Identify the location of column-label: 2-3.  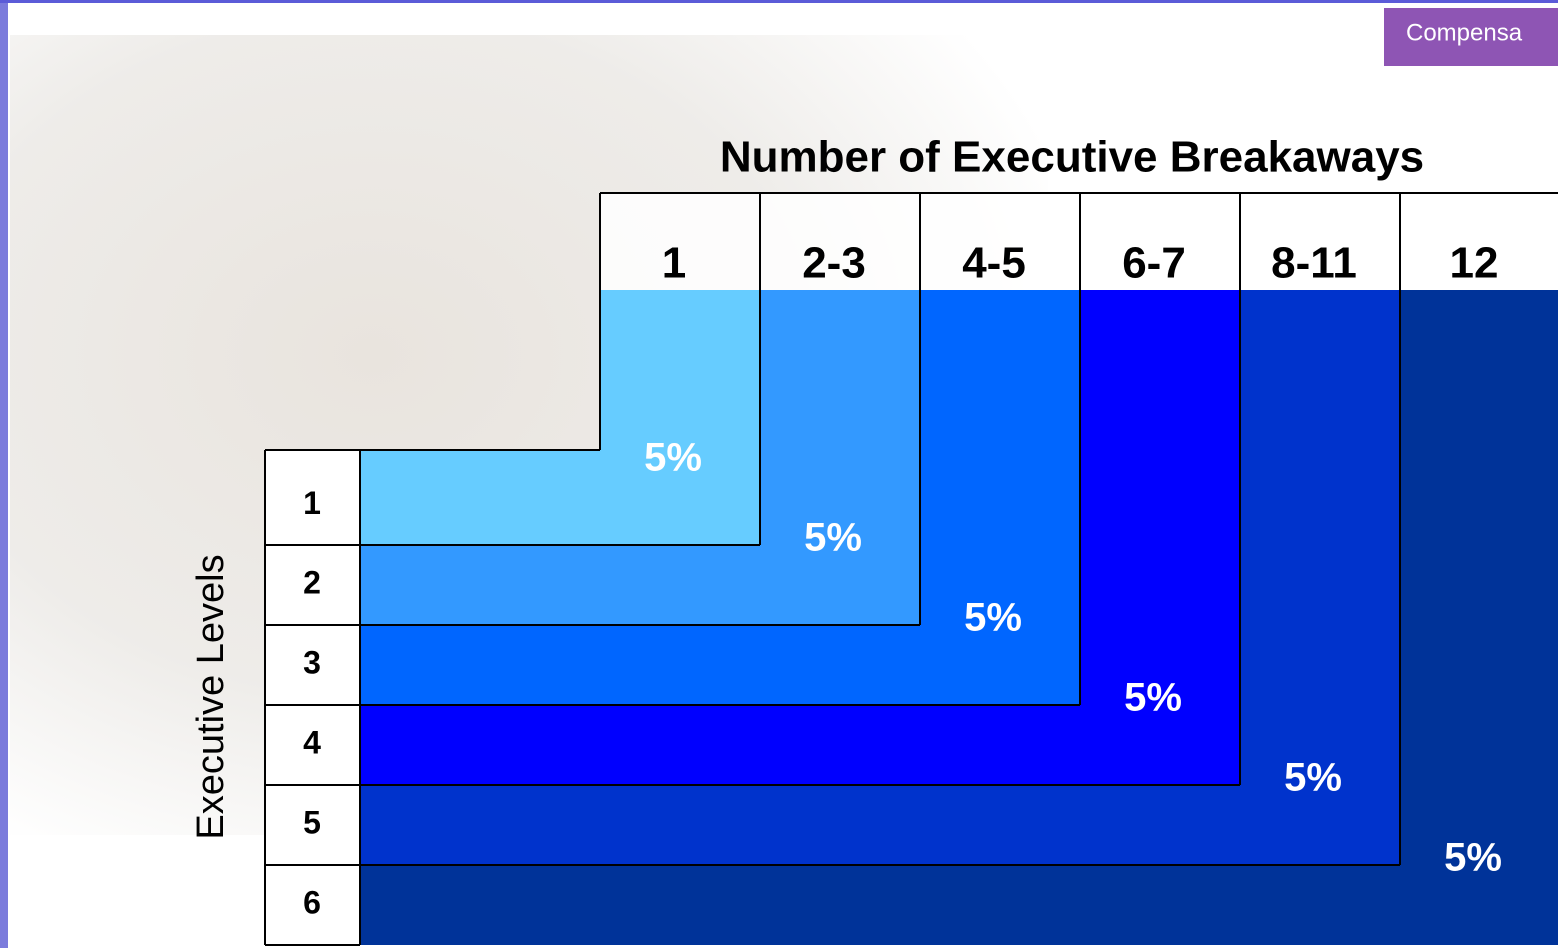
(834, 263).